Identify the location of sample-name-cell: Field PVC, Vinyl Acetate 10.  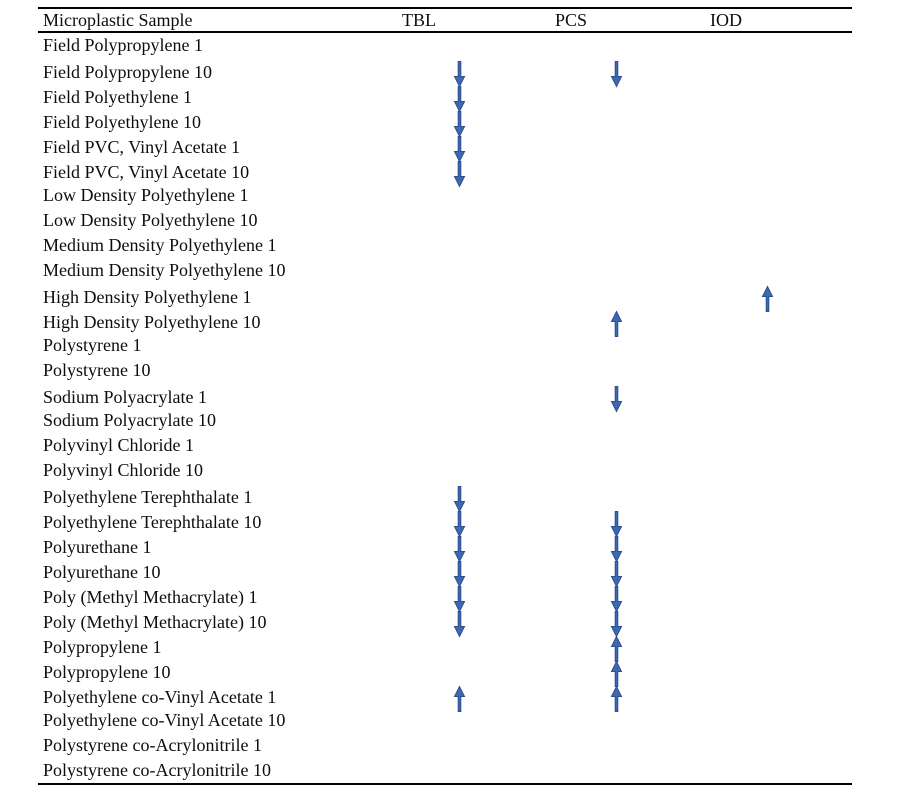
(146, 172).